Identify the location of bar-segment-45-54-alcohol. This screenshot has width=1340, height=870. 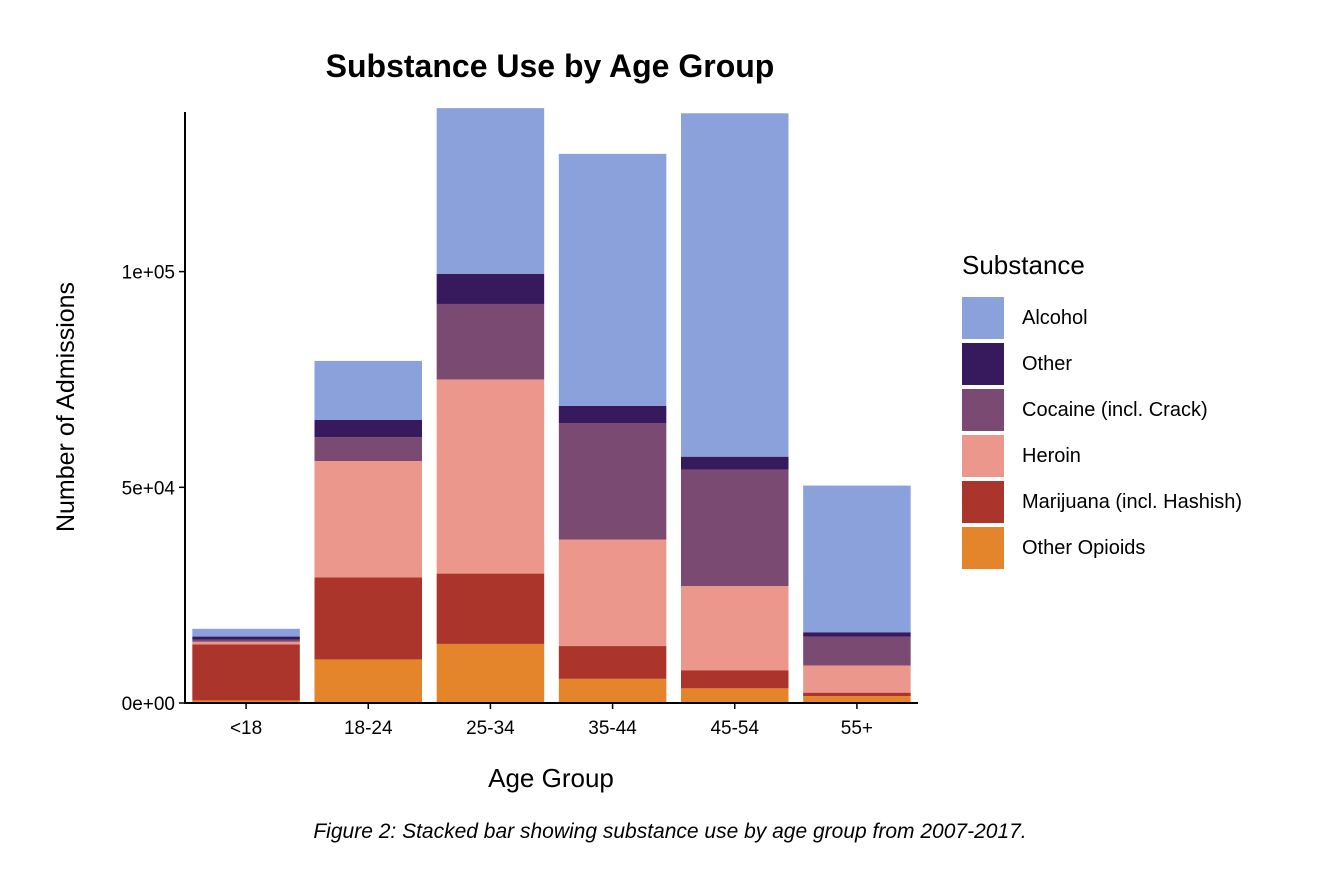
(734, 285).